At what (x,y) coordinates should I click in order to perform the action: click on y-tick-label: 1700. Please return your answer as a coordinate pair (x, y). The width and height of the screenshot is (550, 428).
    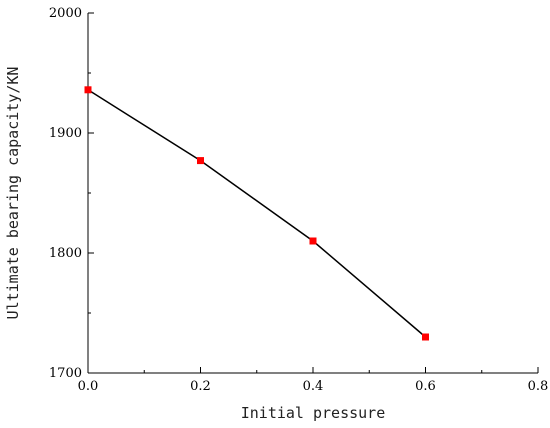
    Looking at the image, I should click on (65, 373).